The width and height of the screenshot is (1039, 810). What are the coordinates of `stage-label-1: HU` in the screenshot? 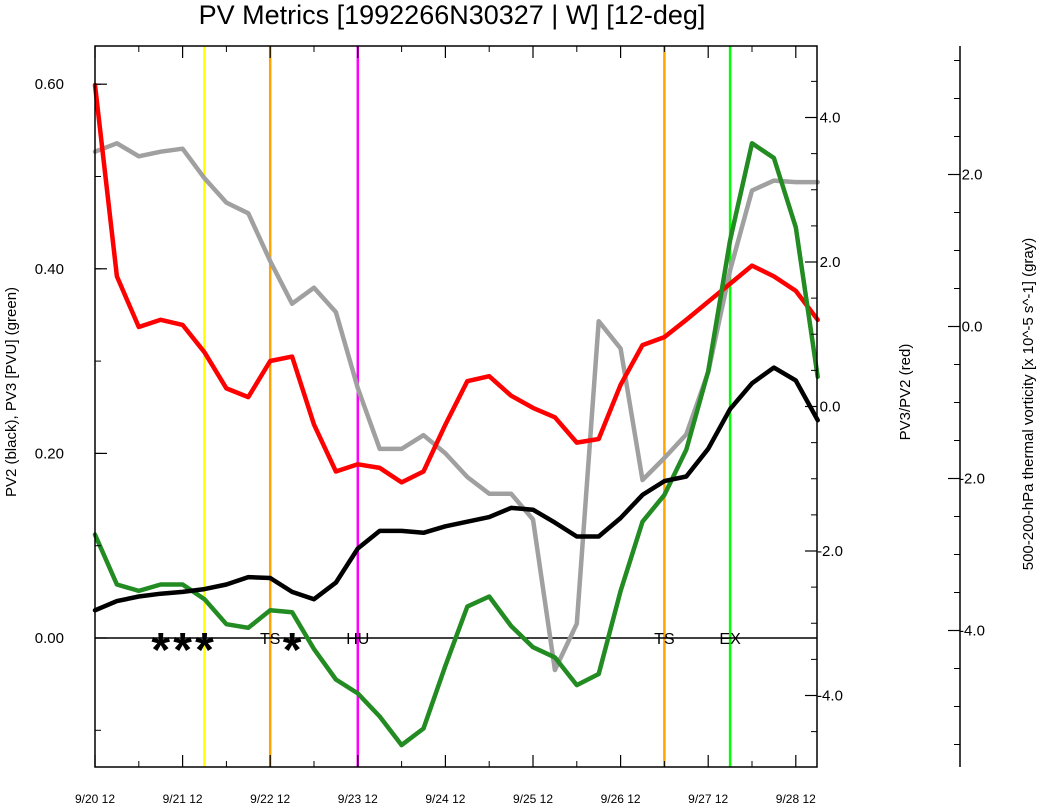 It's located at (357, 639).